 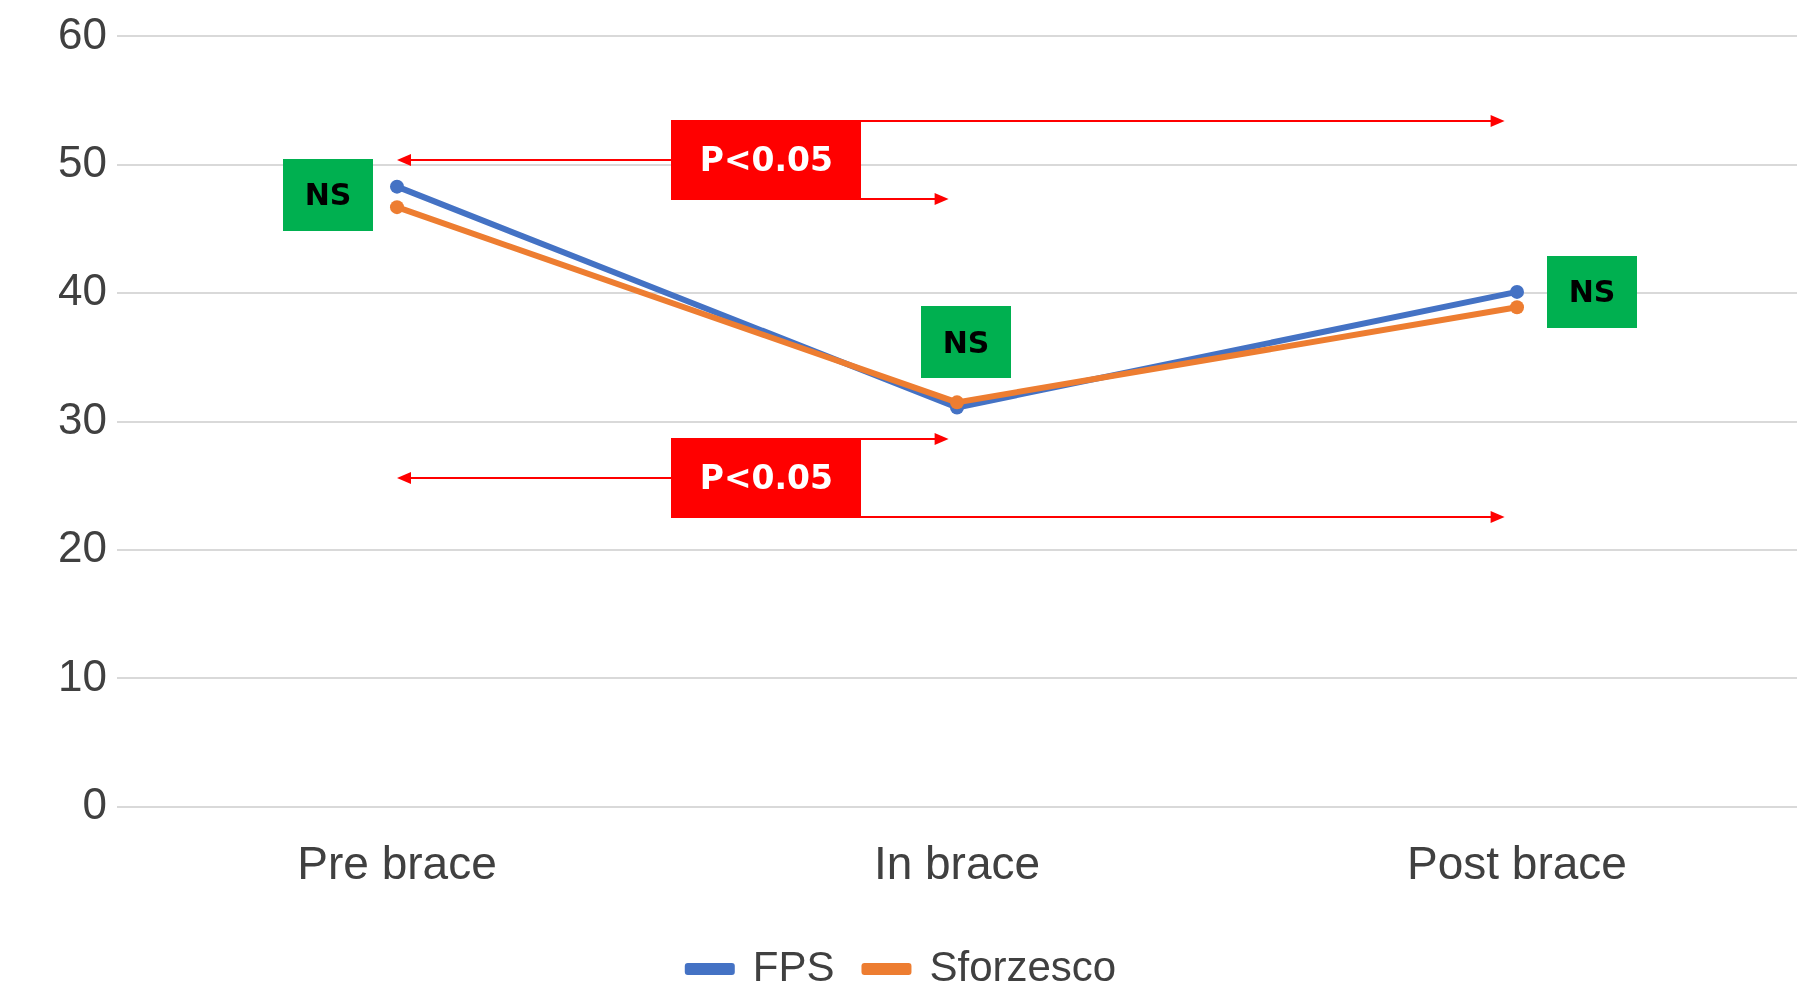 I want to click on x-tick-label: In brace, so click(x=957, y=863).